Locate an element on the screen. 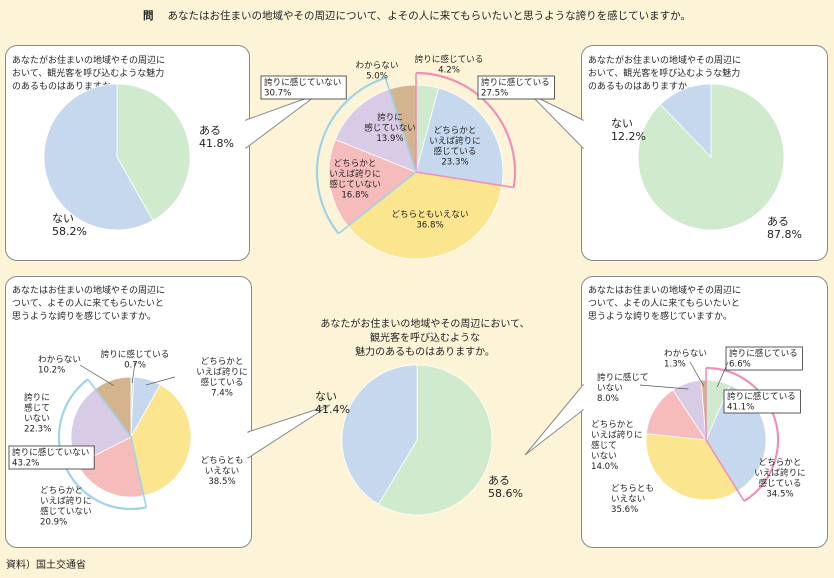  p6-dochira-mo-line-1: どちらとも is located at coordinates (632, 488).